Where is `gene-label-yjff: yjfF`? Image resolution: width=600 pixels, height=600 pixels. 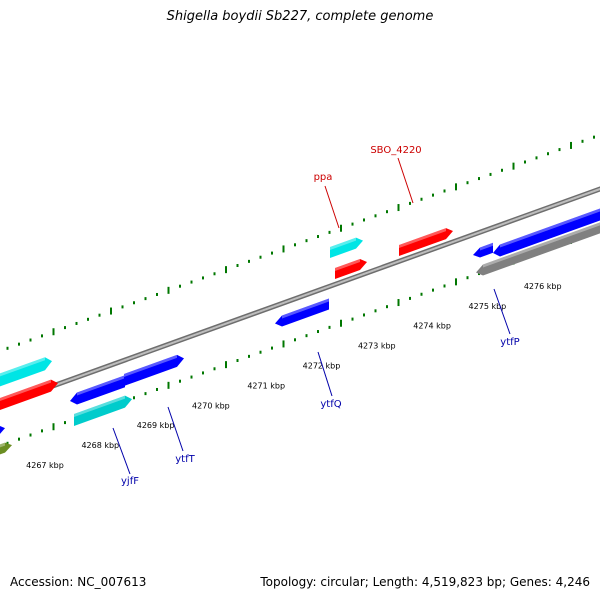 gene-label-yjff: yjfF is located at coordinates (130, 481).